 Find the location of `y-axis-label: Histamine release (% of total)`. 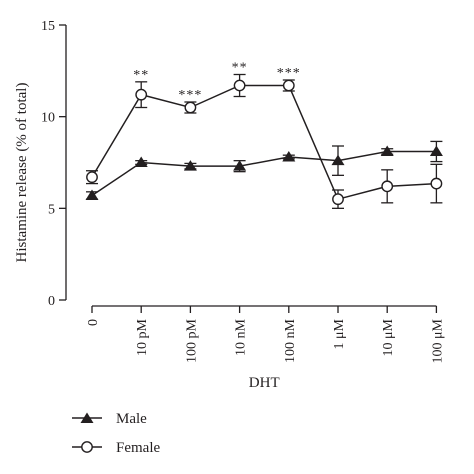

y-axis-label: Histamine release (% of total) is located at coordinates (22, 173).